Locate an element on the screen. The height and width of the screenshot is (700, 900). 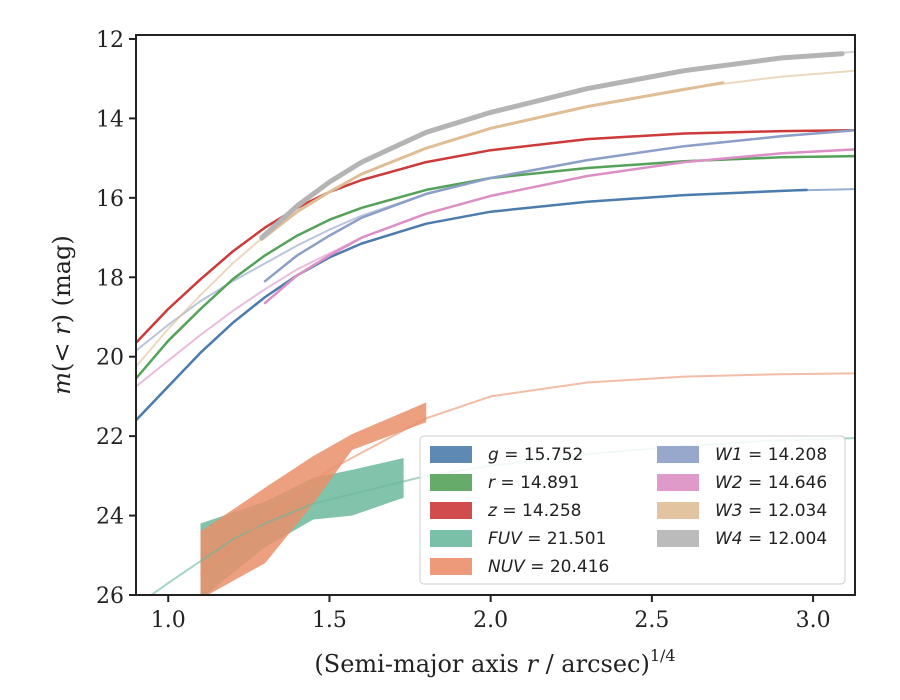
legend-label-w4: W4 = 12.004 is located at coordinates (771, 539).